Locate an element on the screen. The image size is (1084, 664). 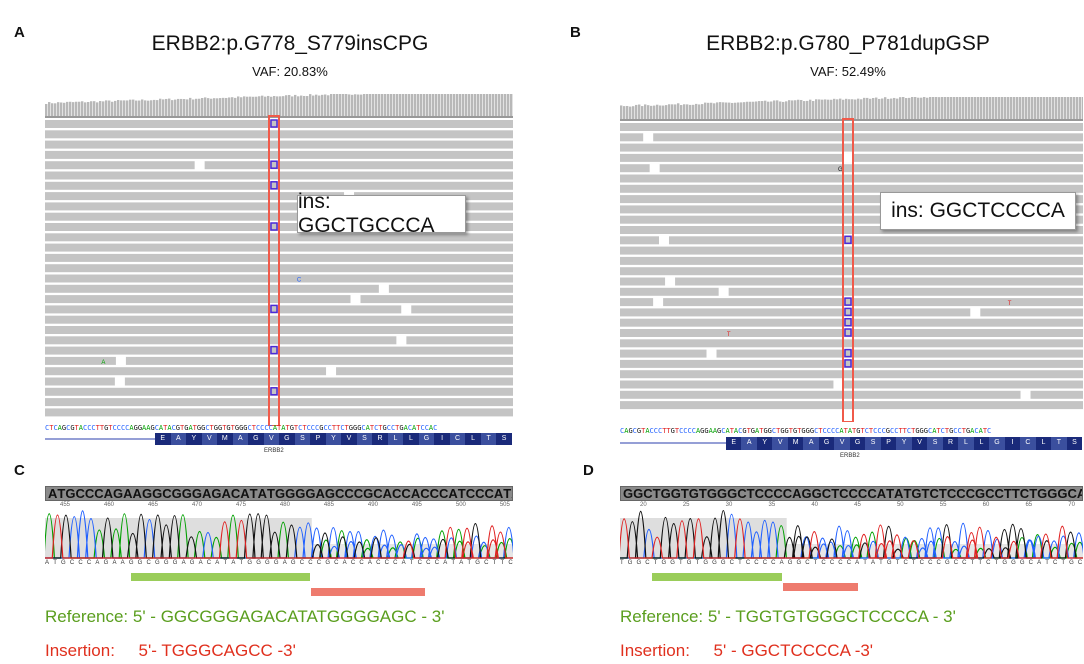
called-base: A is located at coordinates (284, 563).